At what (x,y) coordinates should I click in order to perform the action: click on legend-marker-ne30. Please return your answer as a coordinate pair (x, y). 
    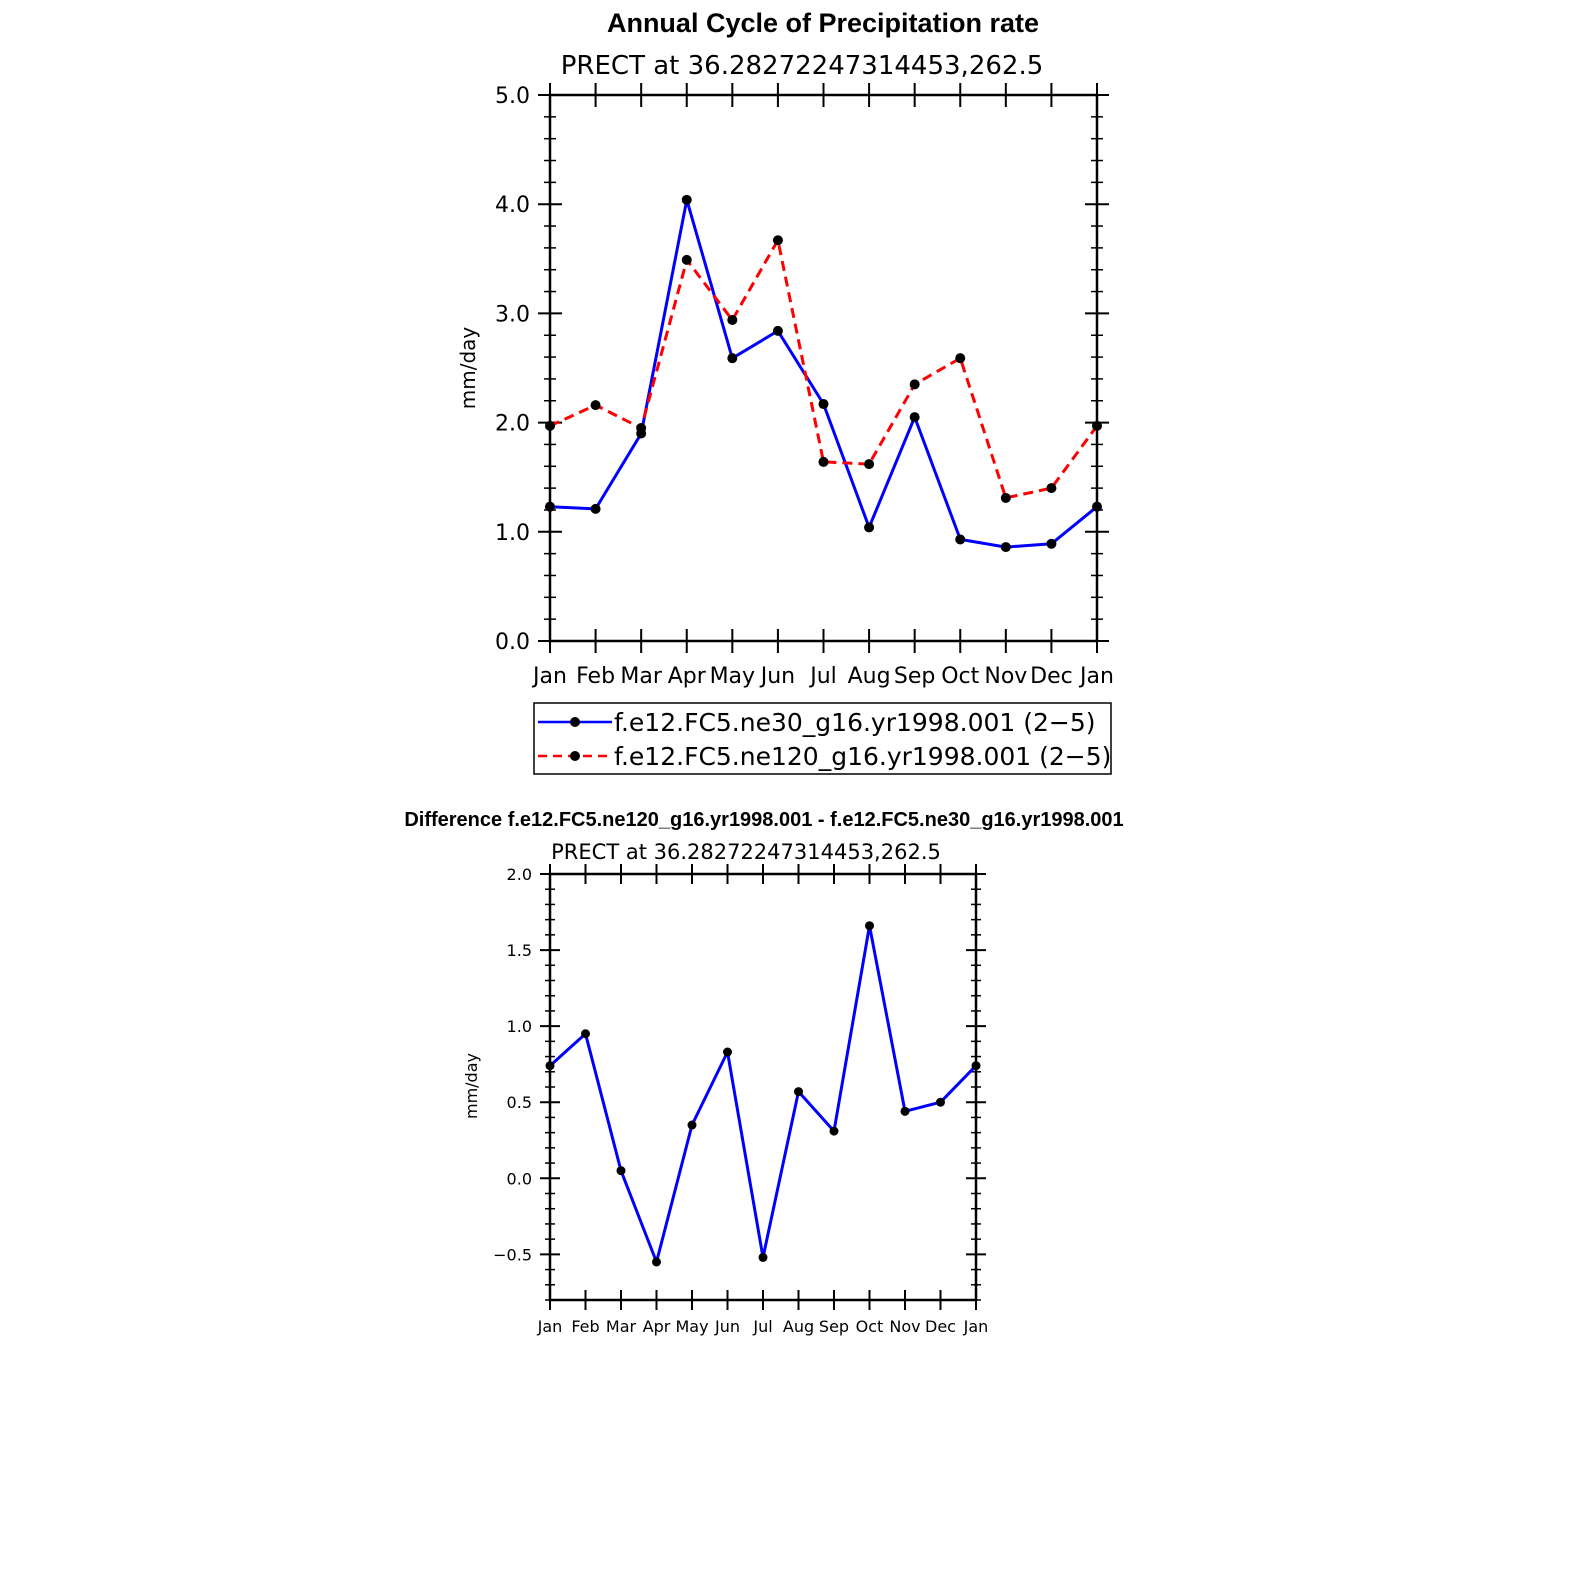
    Looking at the image, I should click on (575, 722).